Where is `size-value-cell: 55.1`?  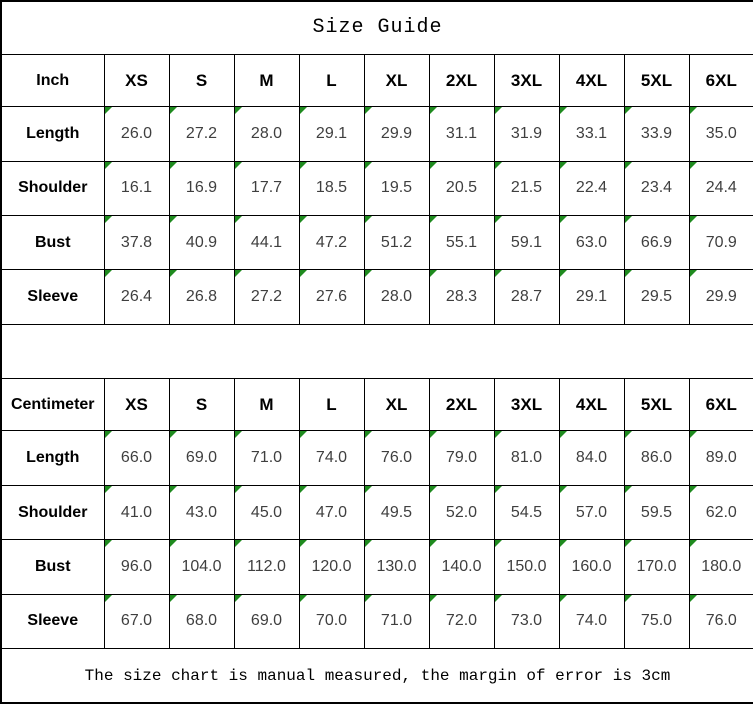 size-value-cell: 55.1 is located at coordinates (461, 242).